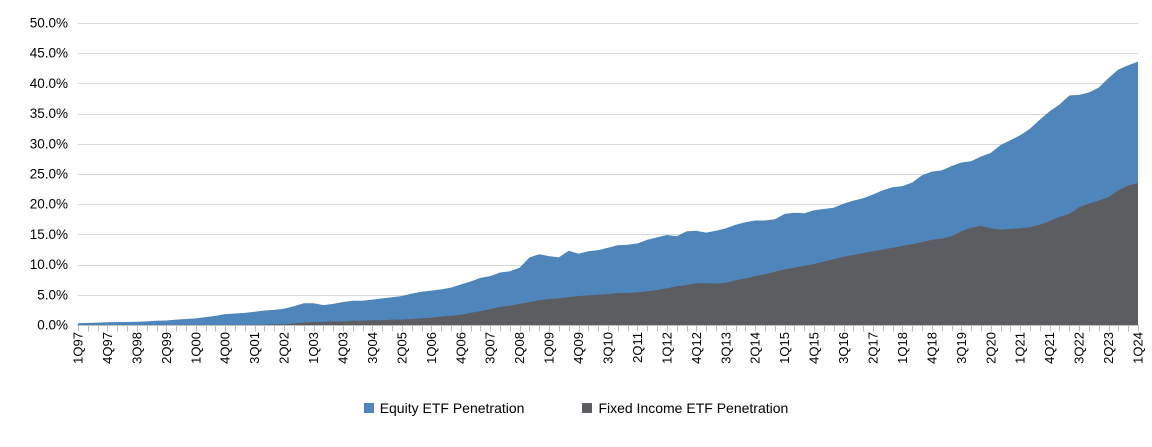 This screenshot has width=1152, height=447. I want to click on y-tick-label: 15.0%, so click(49, 234).